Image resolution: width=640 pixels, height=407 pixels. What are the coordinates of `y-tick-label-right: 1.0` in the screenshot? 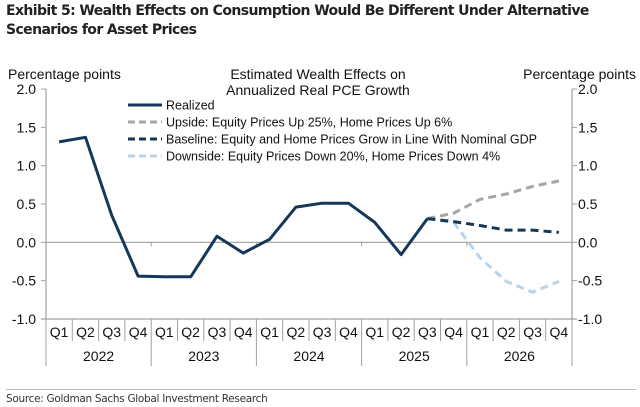 It's located at (588, 166).